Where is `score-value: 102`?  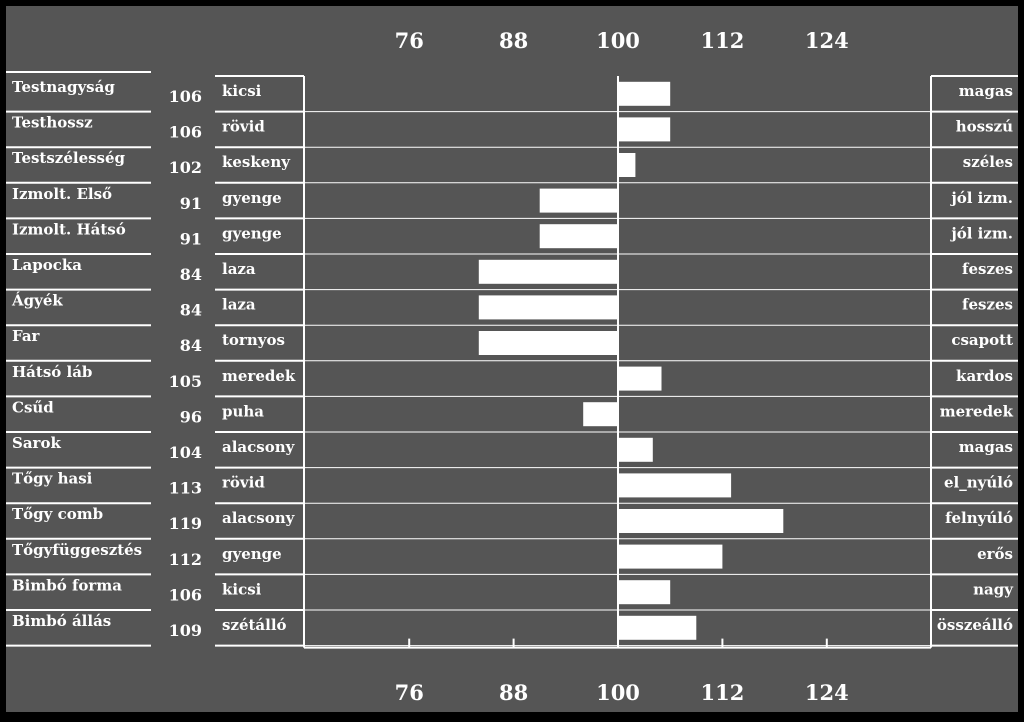
score-value: 102 is located at coordinates (185, 167).